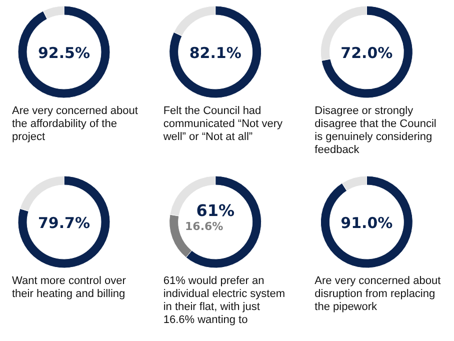 This screenshot has height=341, width=454. I want to click on text: 61% would prefer an individual electric system in their flat, with just 16.6% wanting to, so click(224, 300).